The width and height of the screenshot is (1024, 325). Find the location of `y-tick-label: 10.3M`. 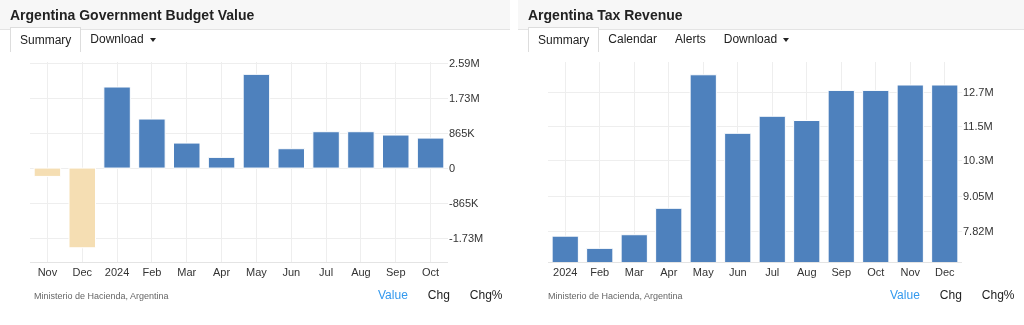

y-tick-label: 10.3M is located at coordinates (978, 160).